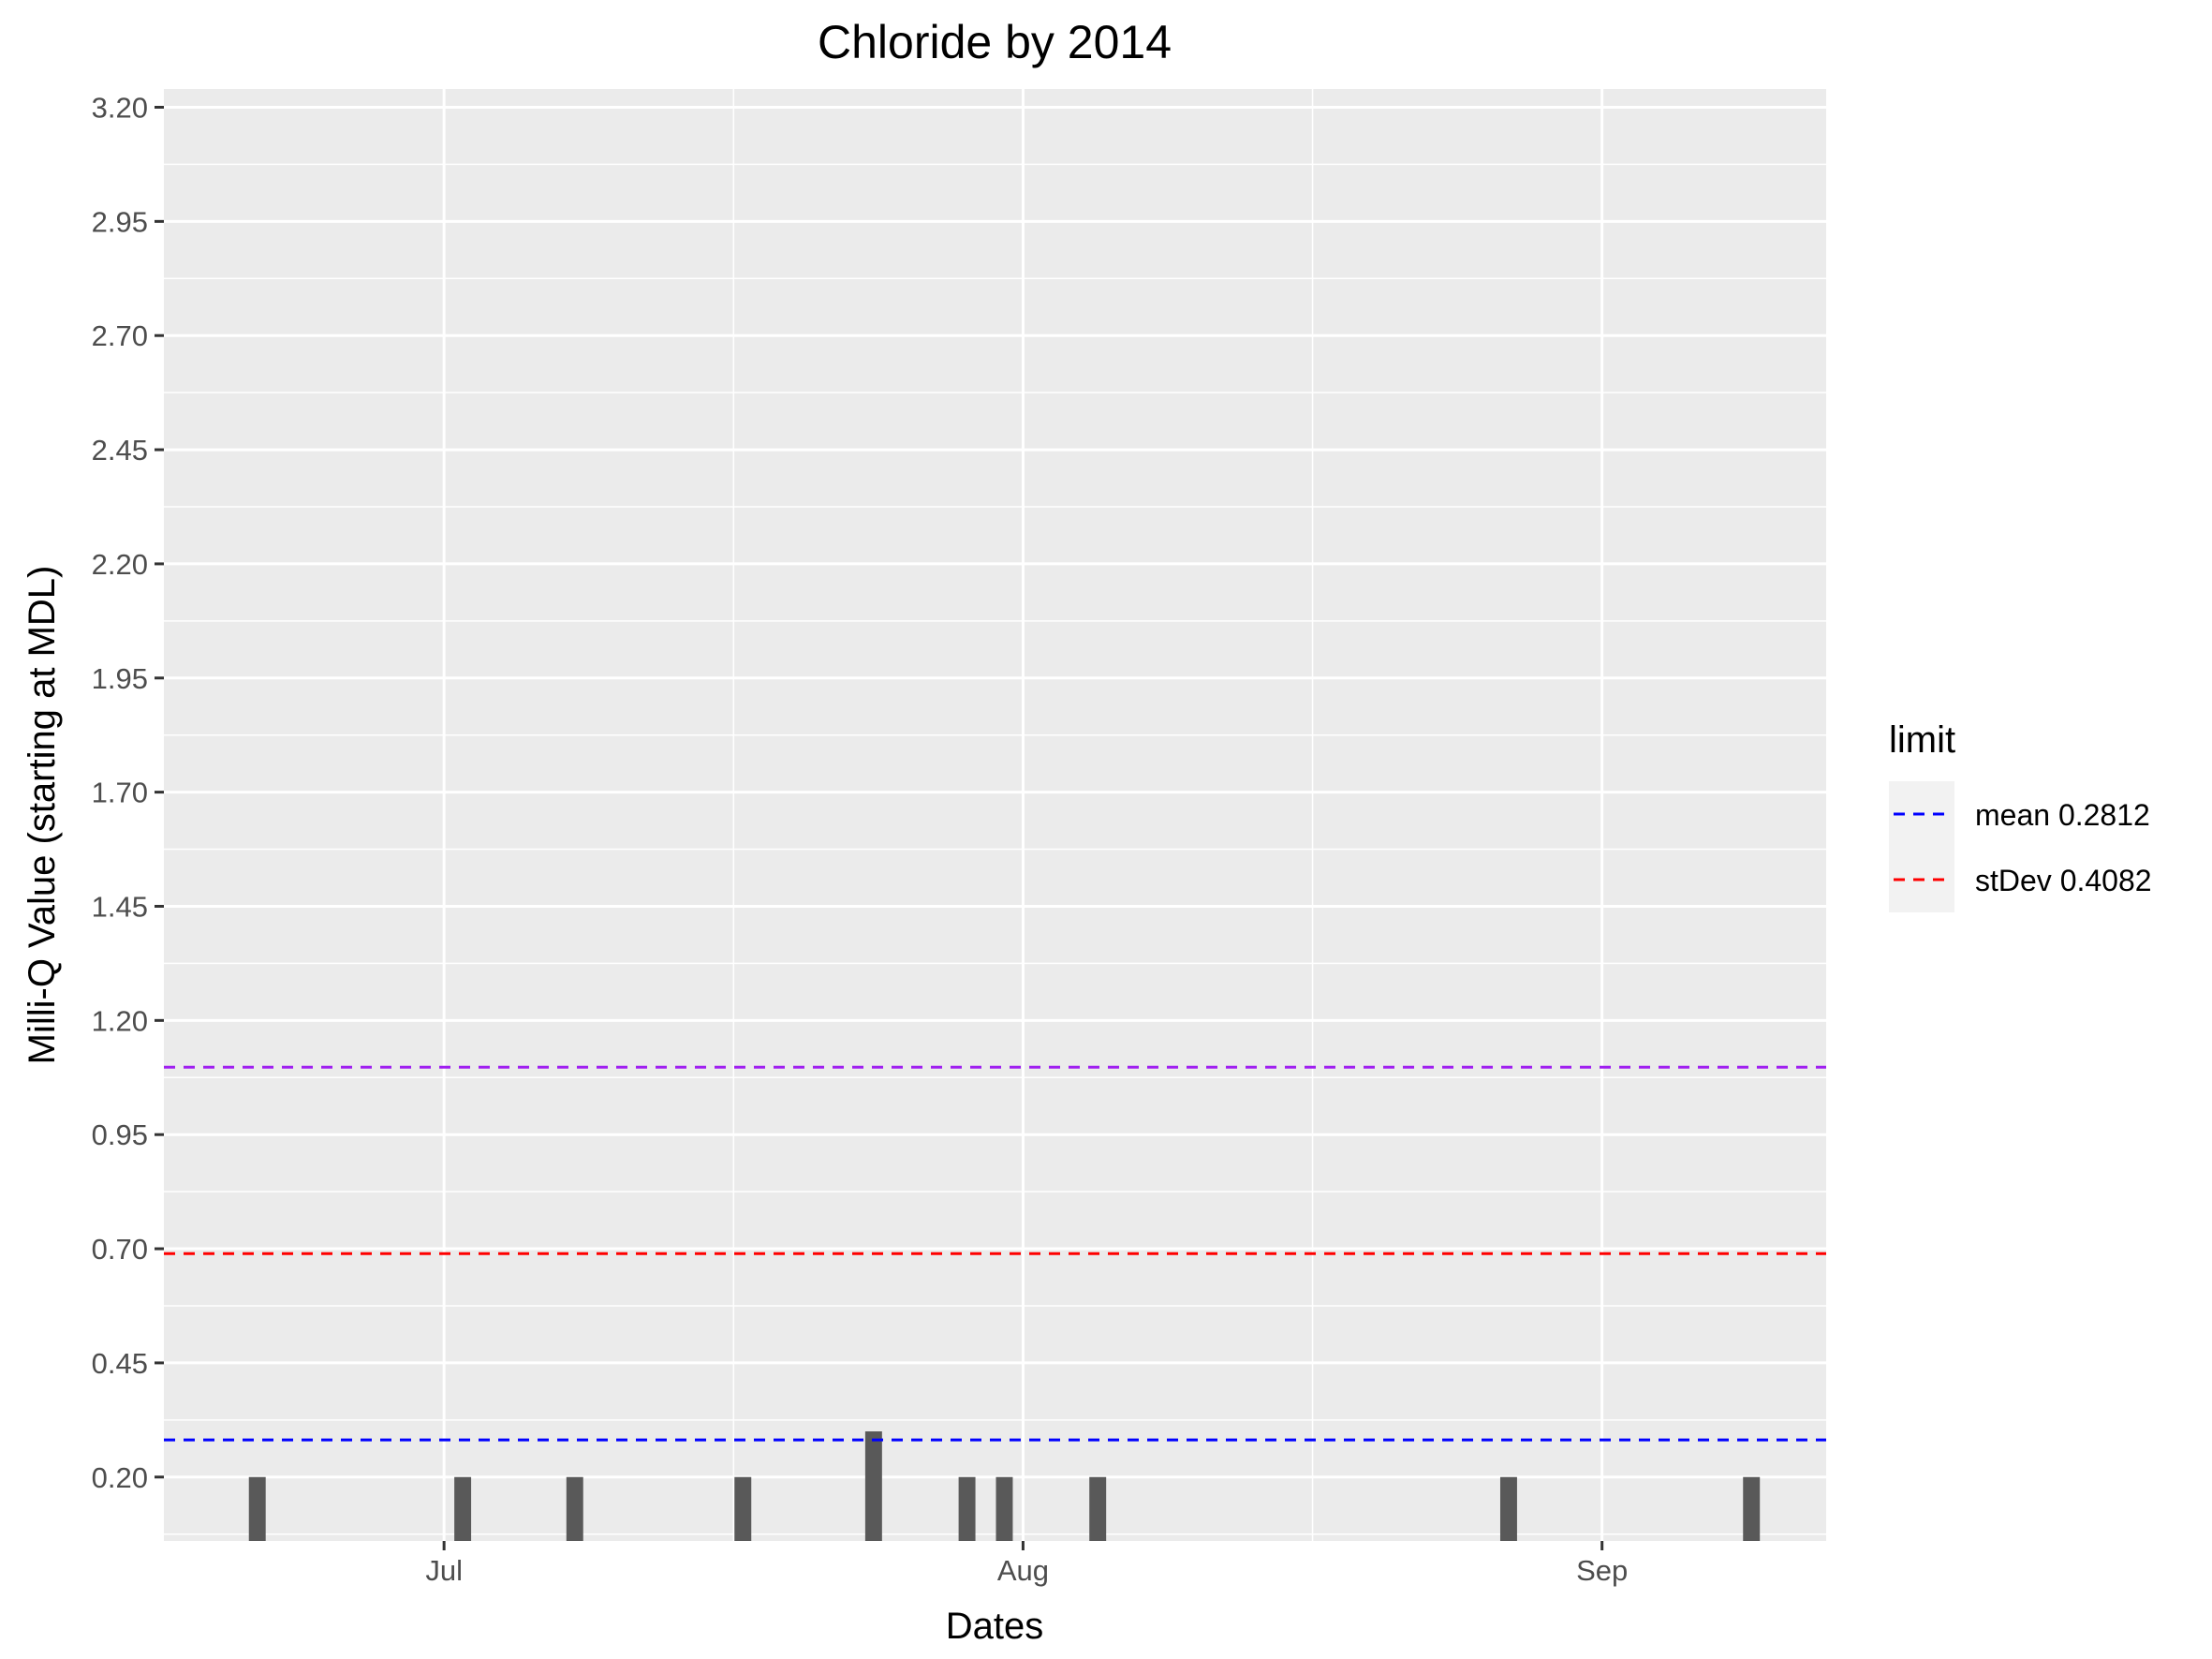  What do you see at coordinates (42, 816) in the screenshot?
I see `y-axis-title: Milli-Q Value (starting at MDL)` at bounding box center [42, 816].